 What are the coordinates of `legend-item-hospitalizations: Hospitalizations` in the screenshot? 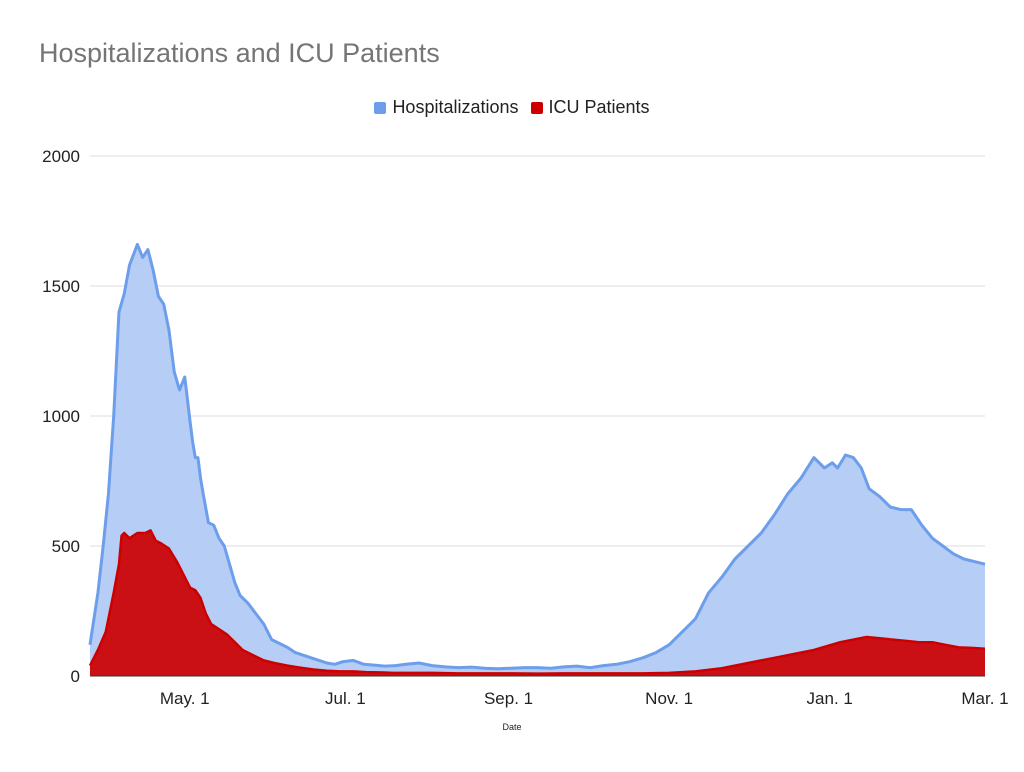 It's located at (446, 107).